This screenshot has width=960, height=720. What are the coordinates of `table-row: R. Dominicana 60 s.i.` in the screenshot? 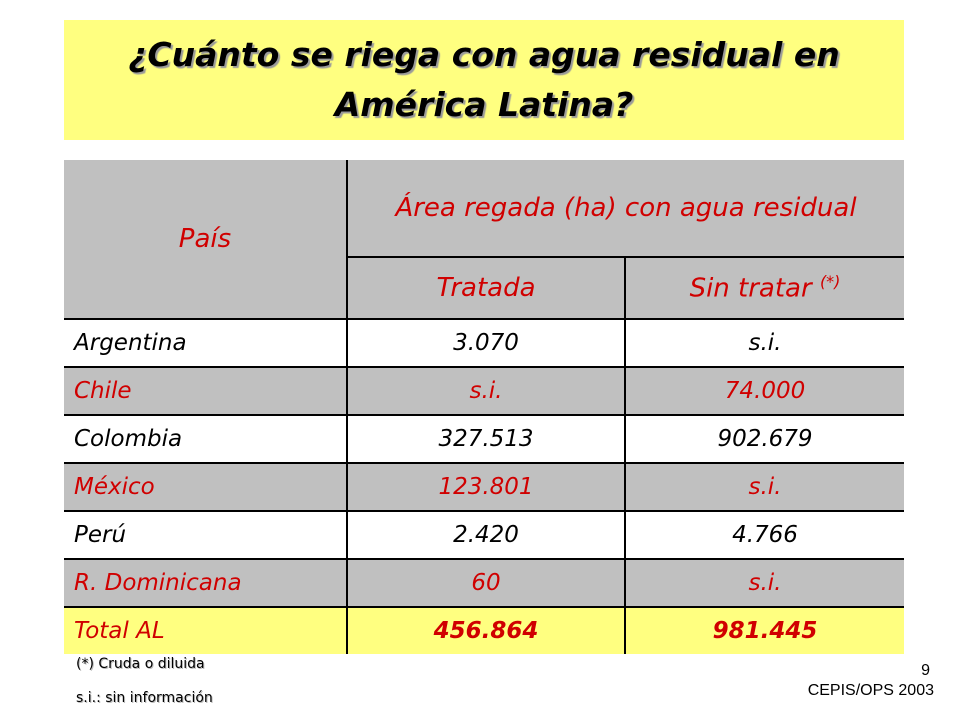 It's located at (484, 582).